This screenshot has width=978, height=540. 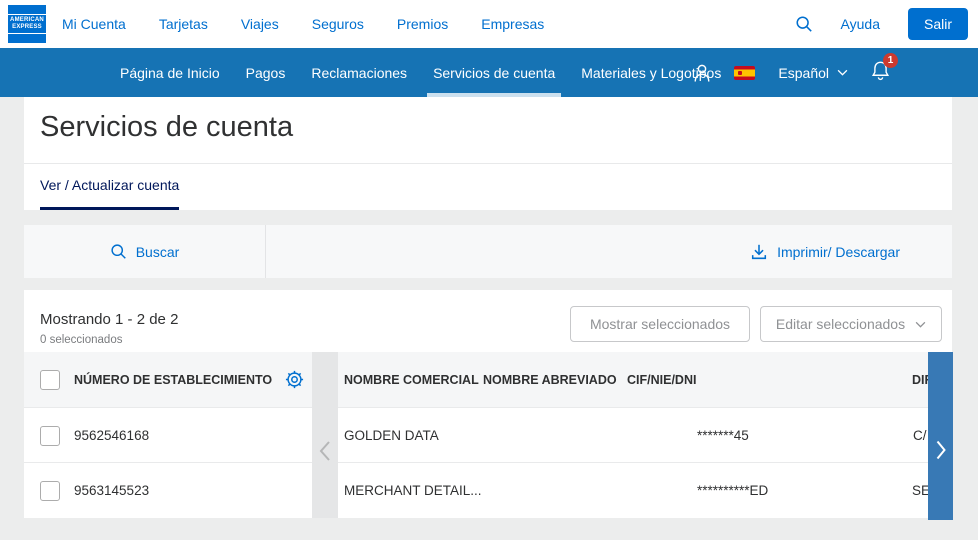 What do you see at coordinates (840, 324) in the screenshot?
I see `edit-selected-label: Editar seleccionados` at bounding box center [840, 324].